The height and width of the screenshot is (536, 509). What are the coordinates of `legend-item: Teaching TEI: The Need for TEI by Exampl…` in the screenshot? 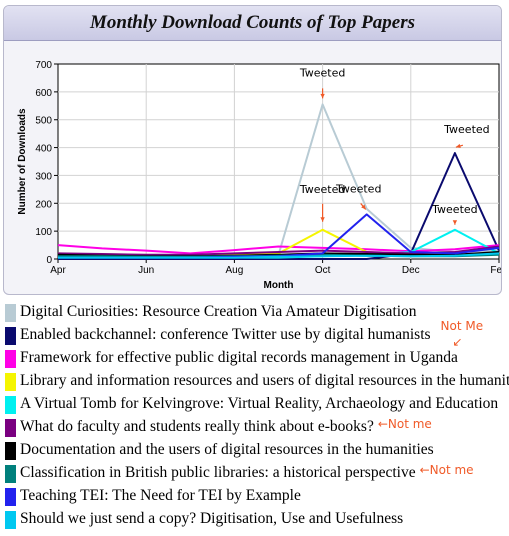 It's located at (257, 497).